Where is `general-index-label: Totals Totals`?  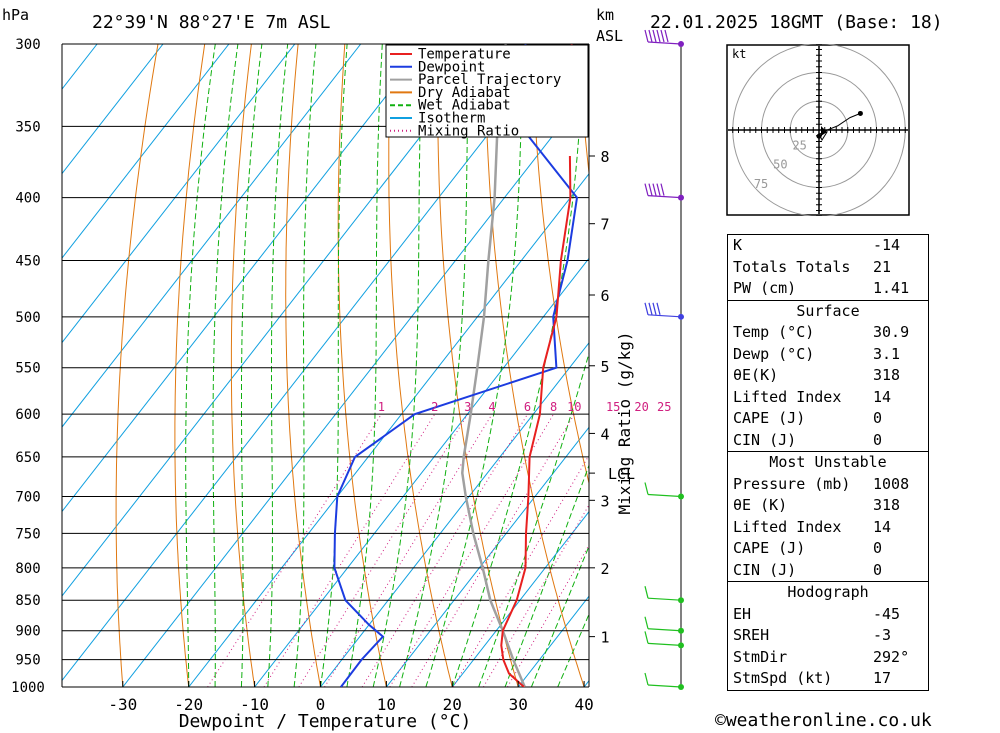 general-index-label: Totals Totals is located at coordinates (792, 266).